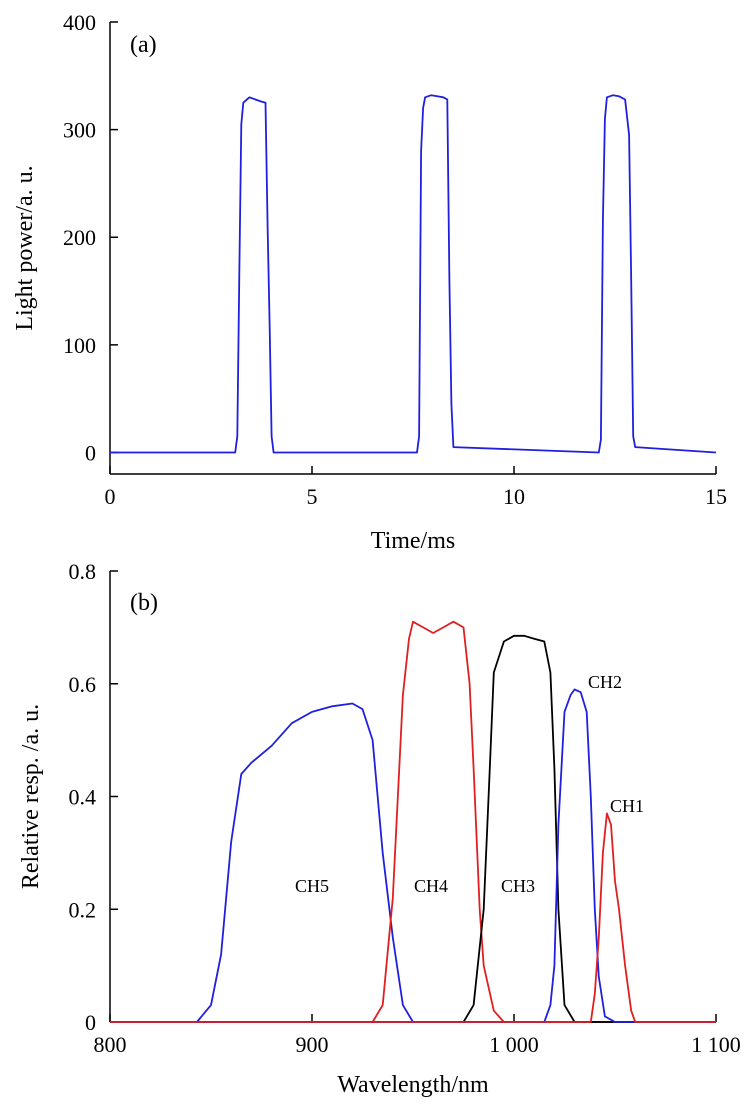 This screenshot has height=1104, width=750. What do you see at coordinates (413, 1085) in the screenshot?
I see `x-axis-title: Wavelength/nm` at bounding box center [413, 1085].